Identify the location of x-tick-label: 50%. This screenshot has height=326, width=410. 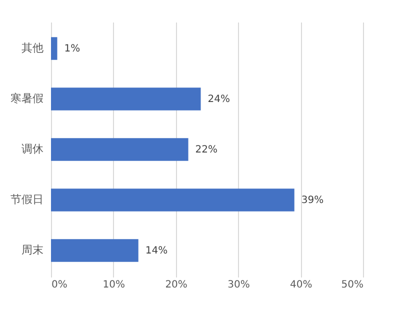
(352, 285).